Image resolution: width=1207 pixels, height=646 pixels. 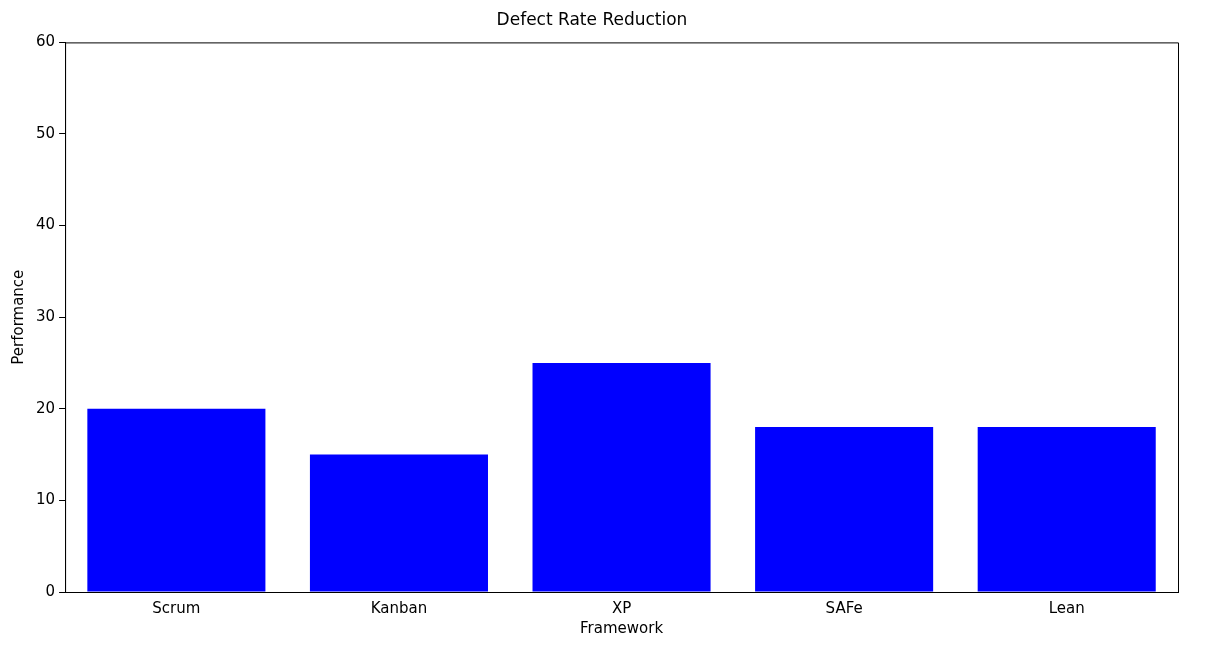 What do you see at coordinates (176, 607) in the screenshot?
I see `x-tick-label: Scrum` at bounding box center [176, 607].